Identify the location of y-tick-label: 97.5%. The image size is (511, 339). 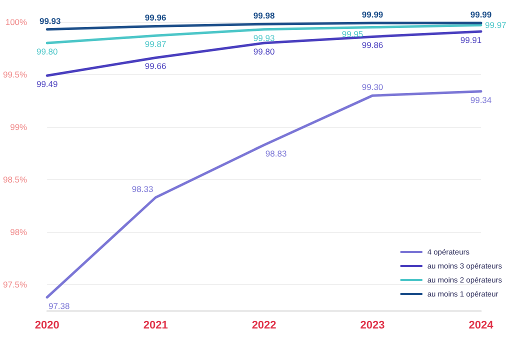
(15, 285).